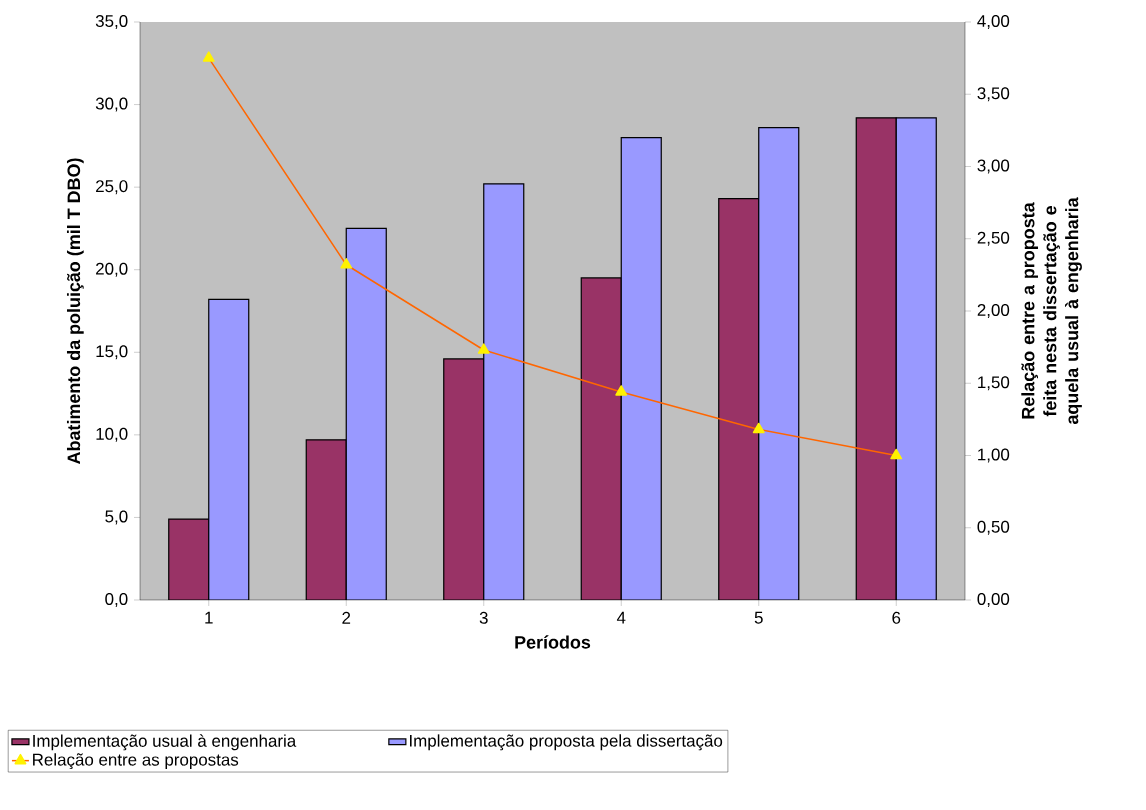 This screenshot has height=810, width=1146. Describe the element at coordinates (75, 311) in the screenshot. I see `y-axis-title: Abatimento da poluição (mil T DBO)` at that location.